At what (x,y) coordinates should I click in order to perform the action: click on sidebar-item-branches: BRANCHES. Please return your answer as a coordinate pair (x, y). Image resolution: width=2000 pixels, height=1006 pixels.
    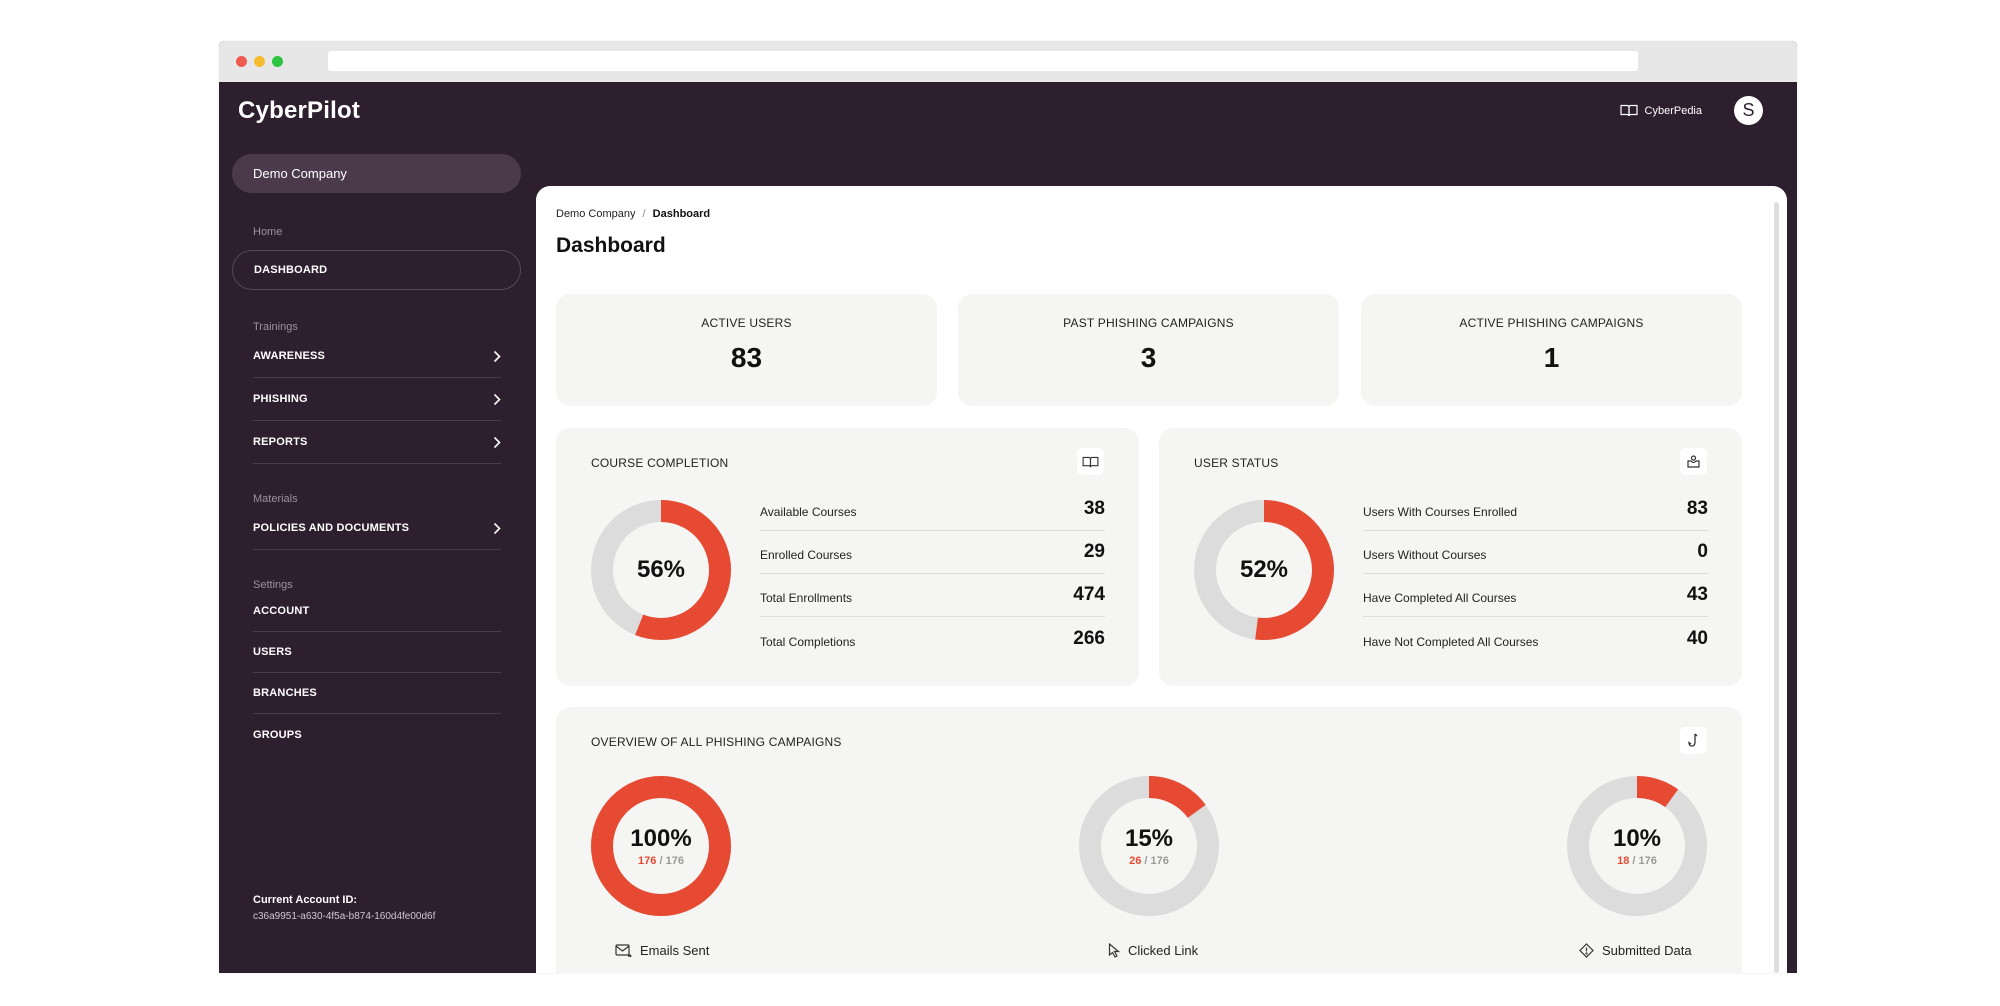
    Looking at the image, I should click on (377, 693).